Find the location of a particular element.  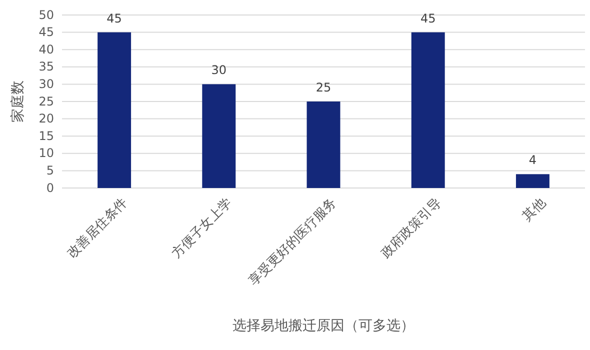

x-tick-label: 其他 is located at coordinates (534, 210).